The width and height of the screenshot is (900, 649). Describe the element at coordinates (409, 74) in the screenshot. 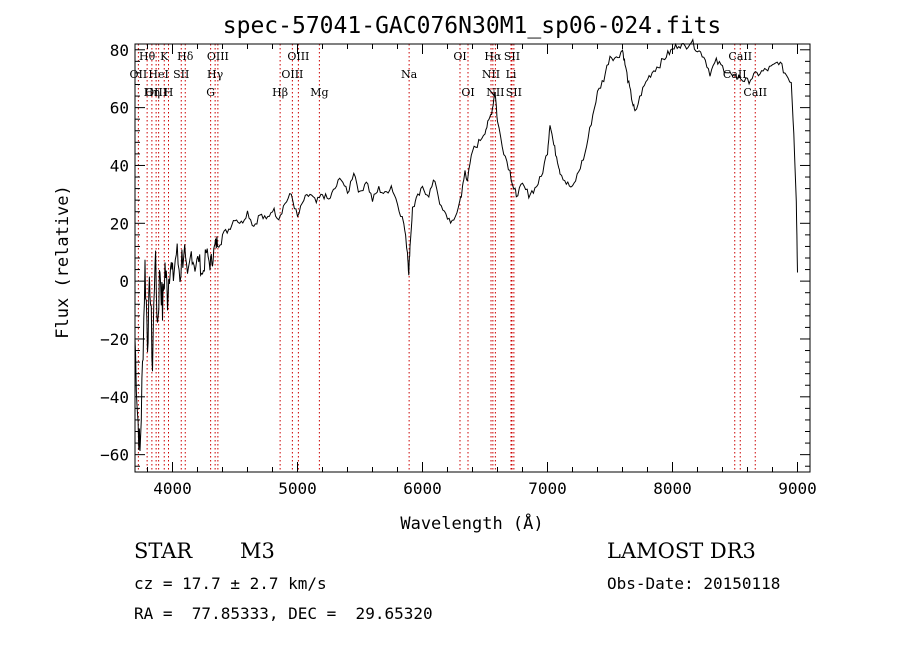

I see `spectral-line-label: Na` at that location.